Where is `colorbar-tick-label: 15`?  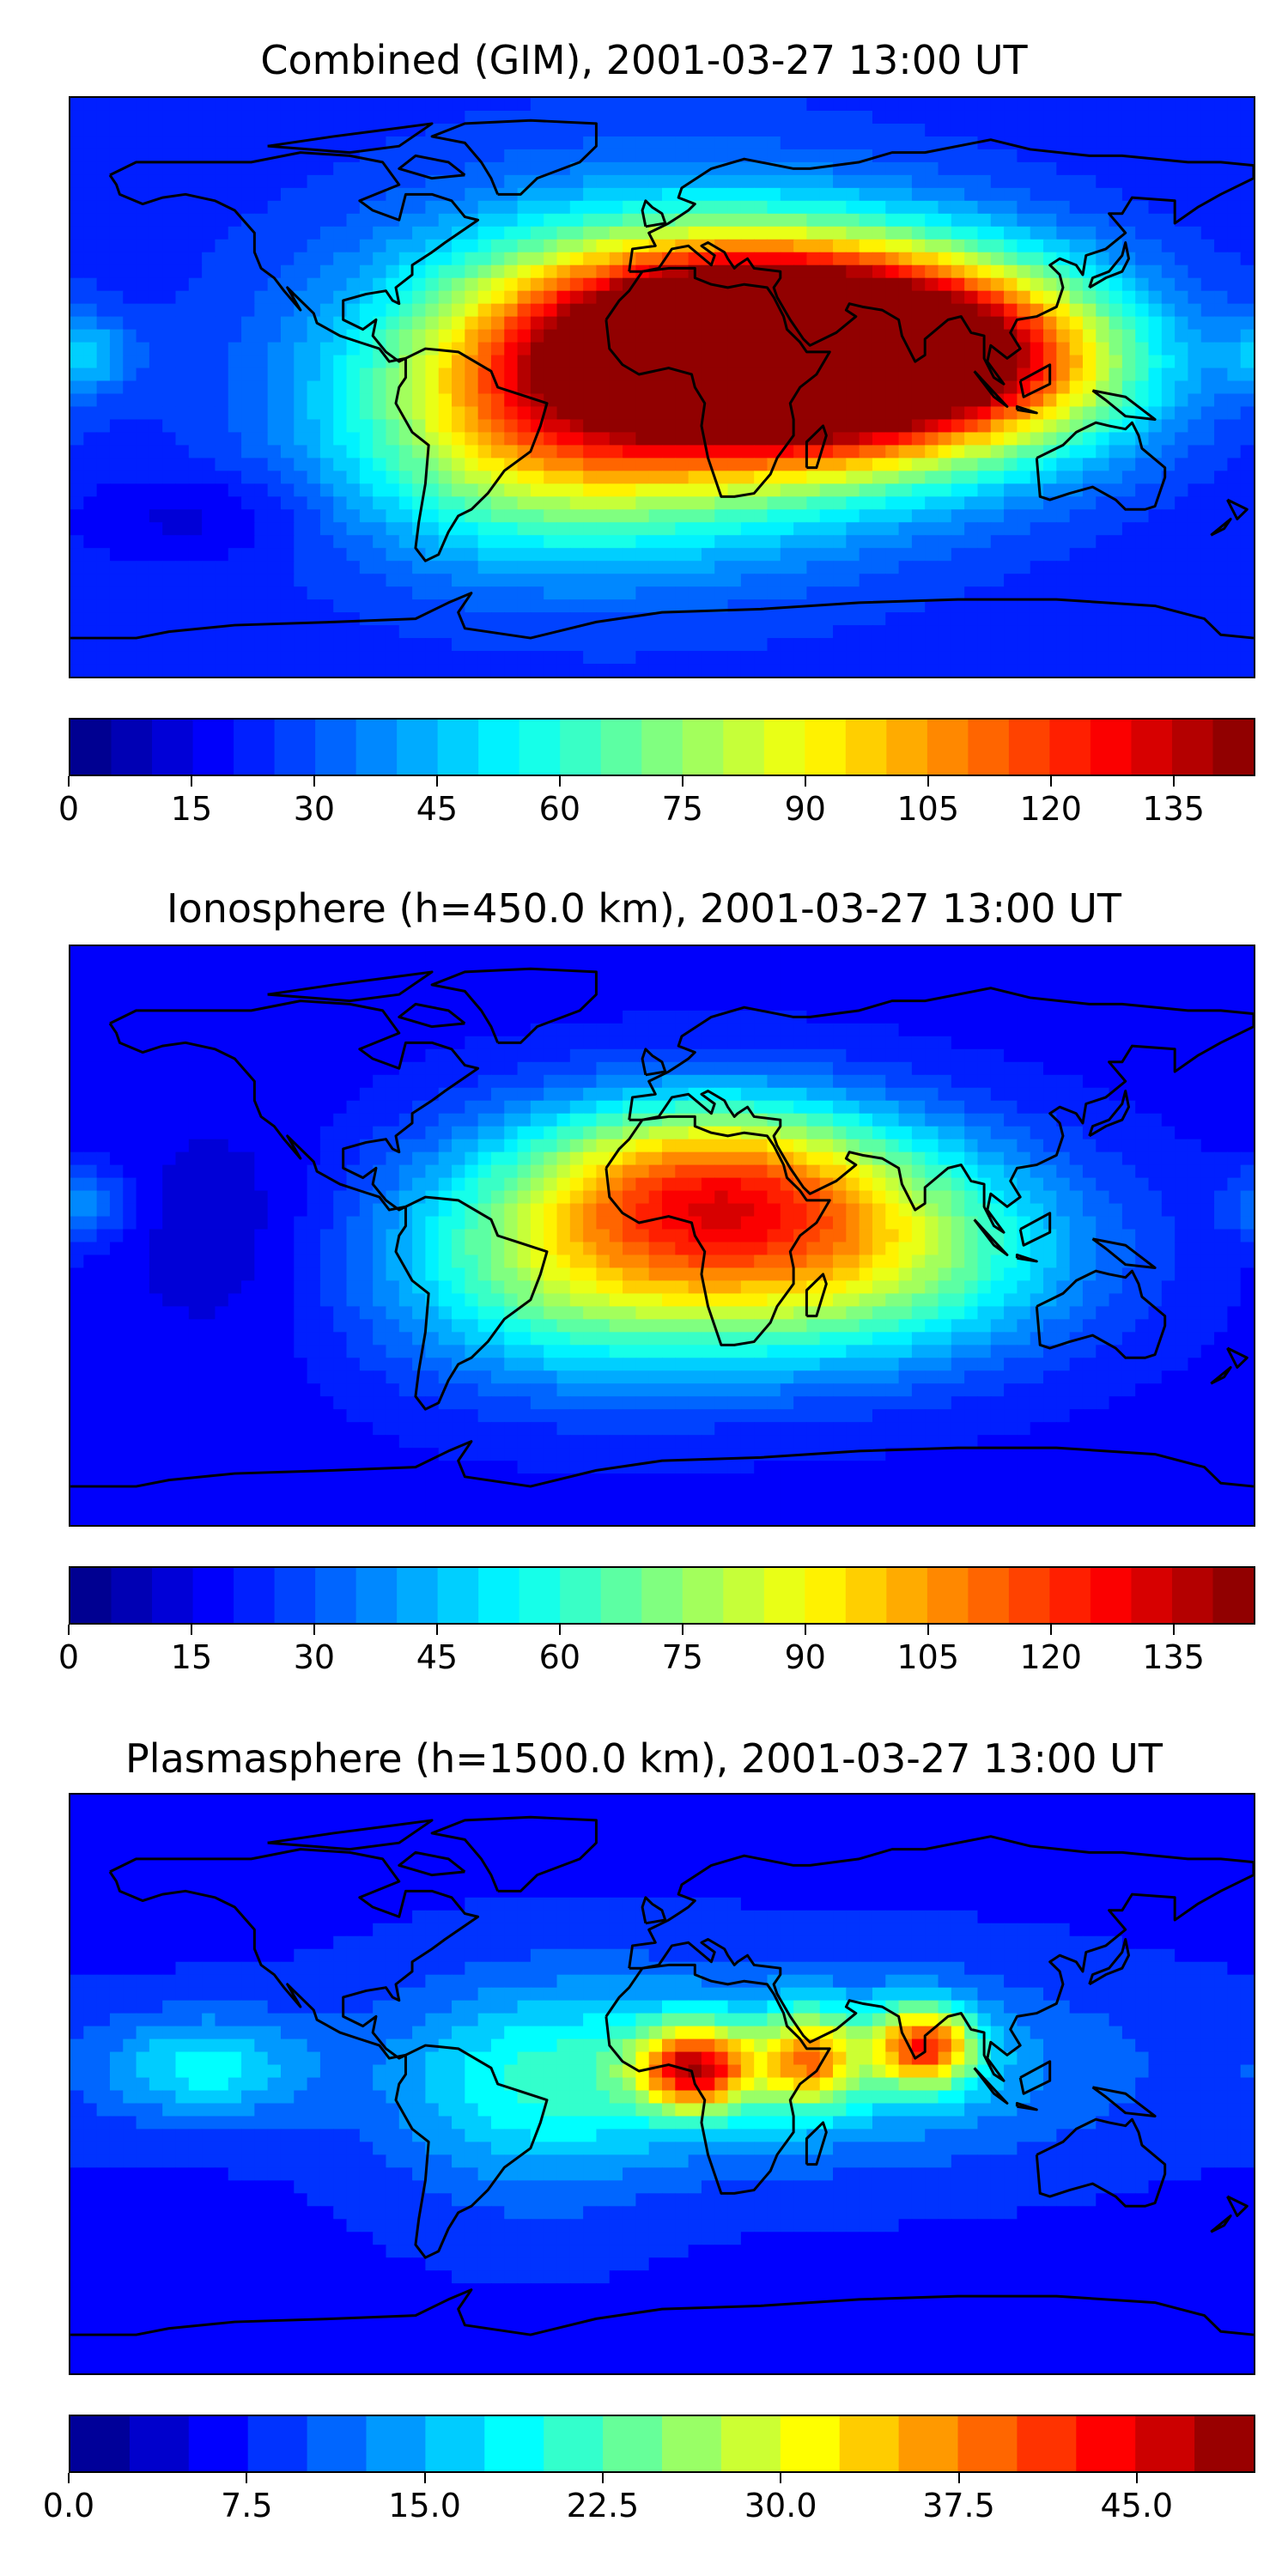
colorbar-tick-label: 15 is located at coordinates (191, 1657).